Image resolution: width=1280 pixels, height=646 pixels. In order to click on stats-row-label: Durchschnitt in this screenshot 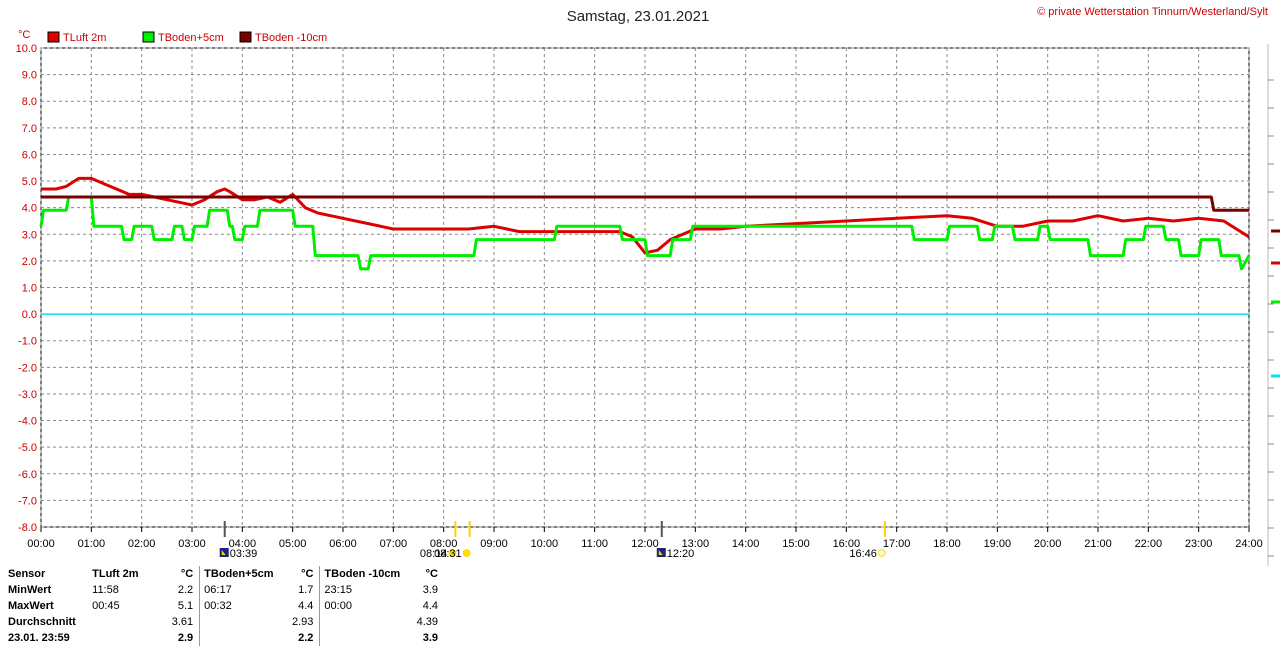, I will do `click(42, 622)`.